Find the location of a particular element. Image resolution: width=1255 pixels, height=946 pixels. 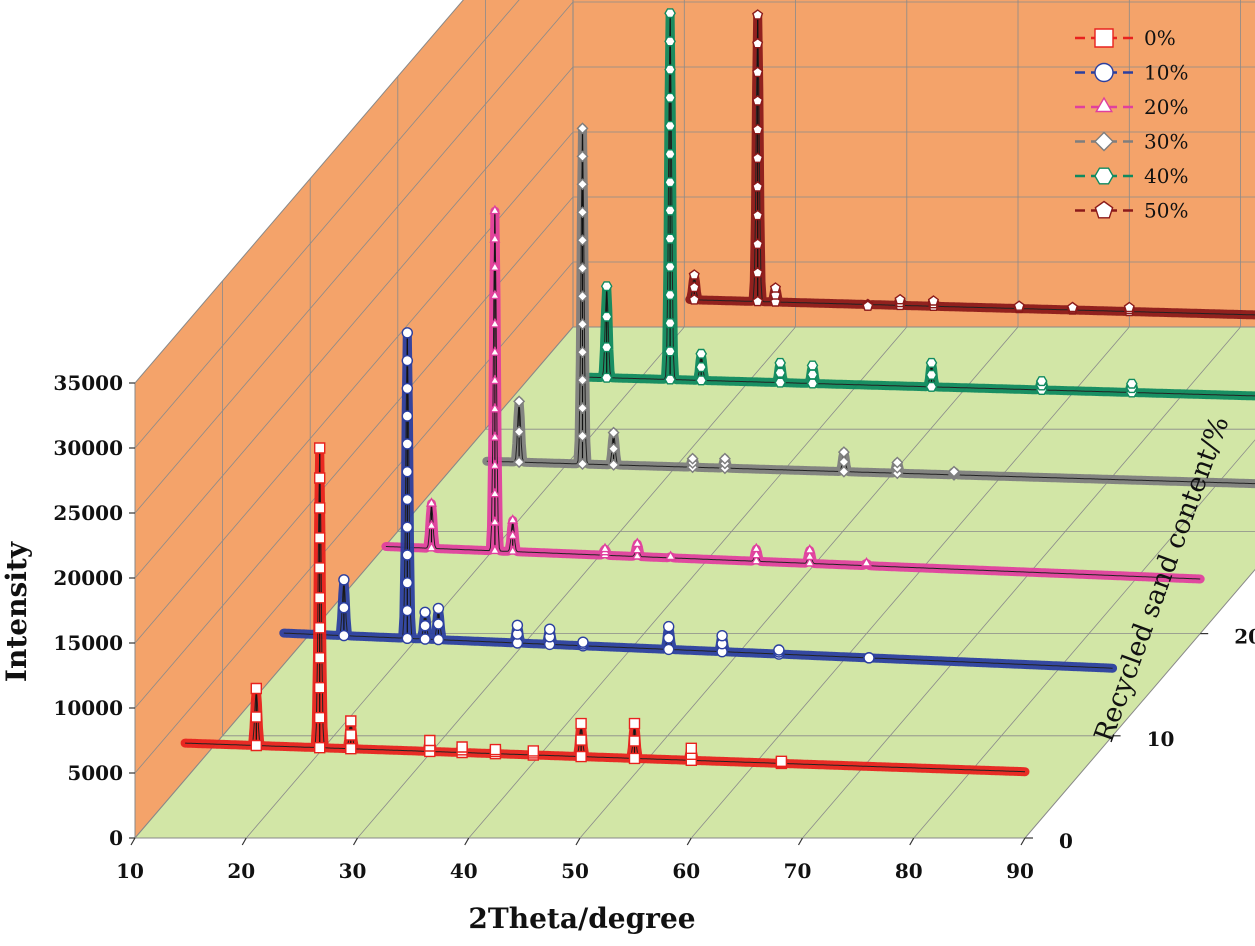

y-tick-label: 15000 is located at coordinates (88, 643).